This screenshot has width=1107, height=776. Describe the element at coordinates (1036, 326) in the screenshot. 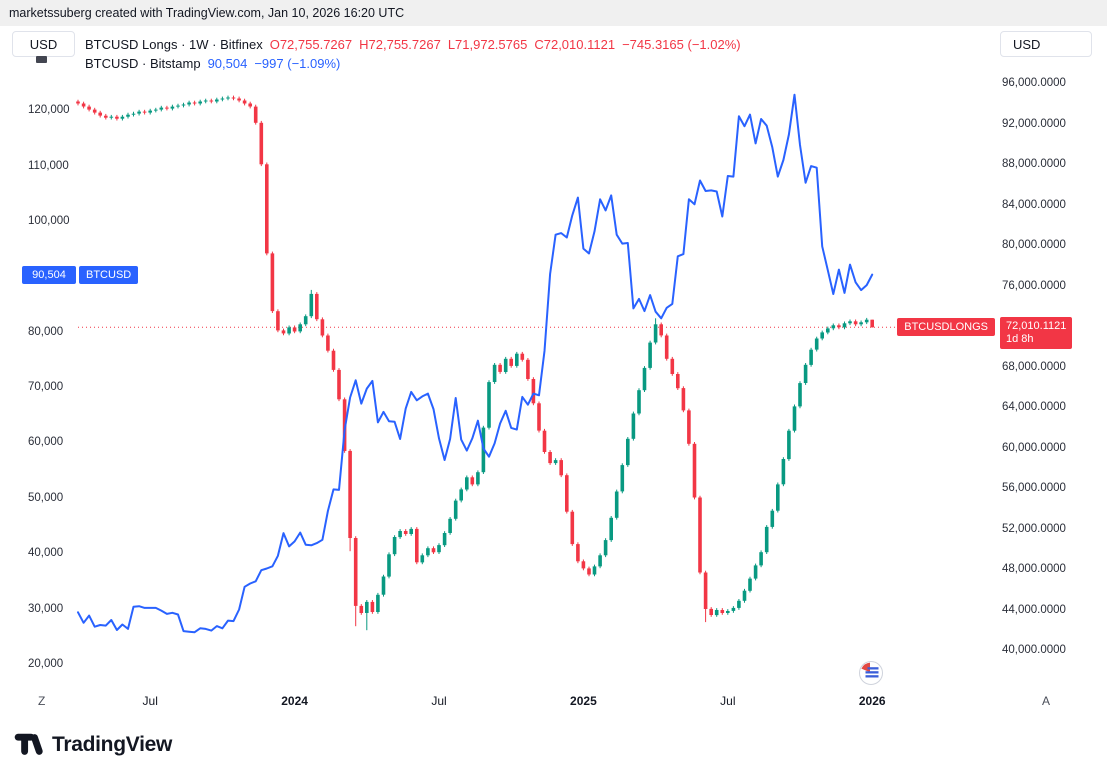

I see `longs-badge-price: 72,010.1121` at that location.